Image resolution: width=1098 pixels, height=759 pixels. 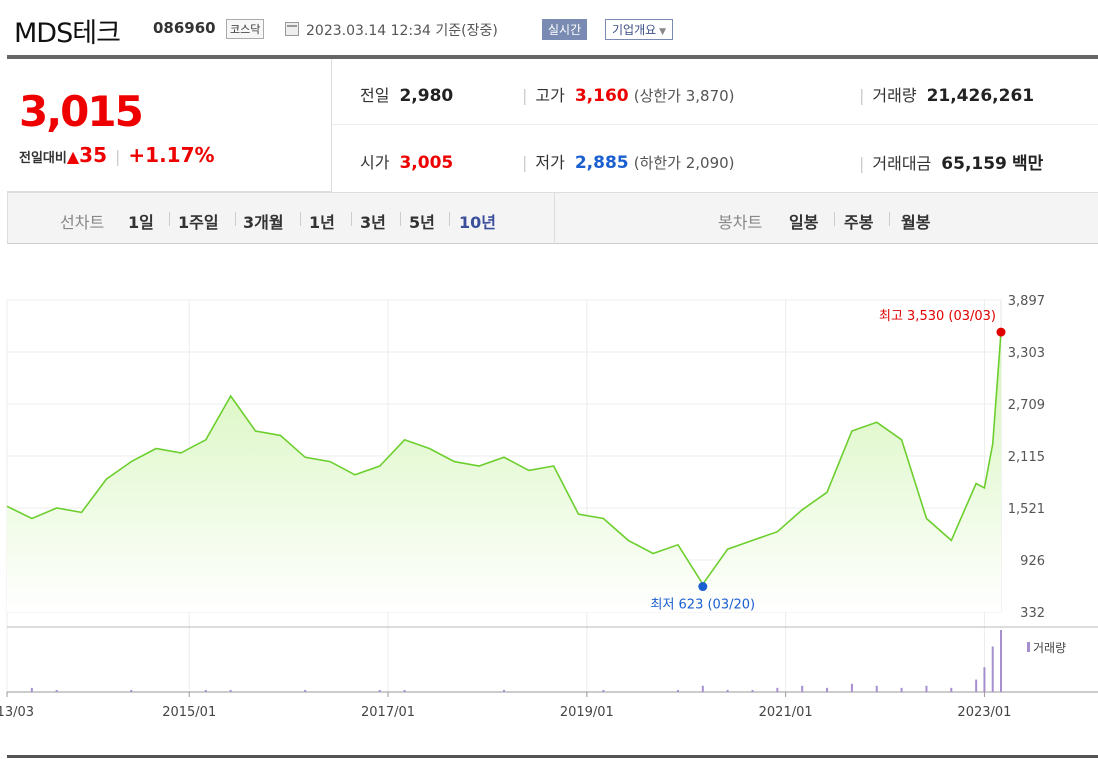 I want to click on high-marker, so click(x=1001, y=332).